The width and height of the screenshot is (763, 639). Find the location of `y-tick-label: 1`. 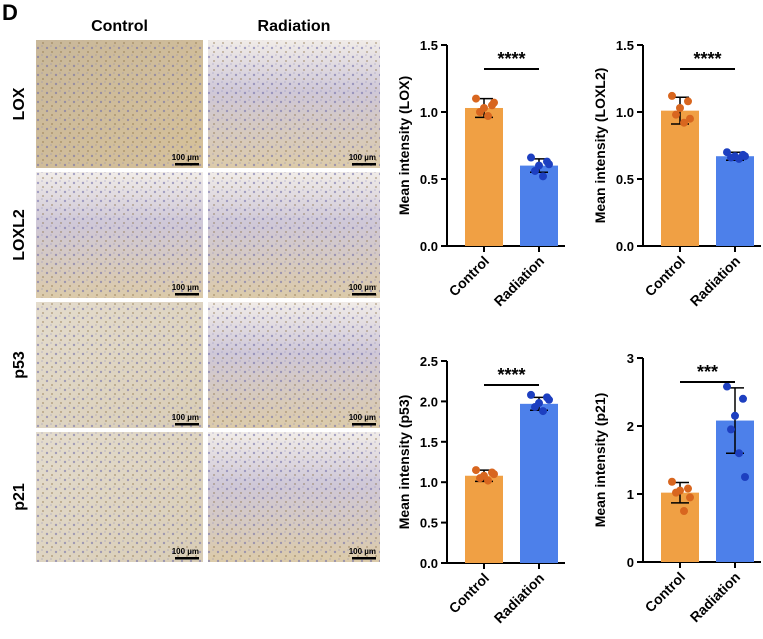

y-tick-label: 1 is located at coordinates (630, 494).